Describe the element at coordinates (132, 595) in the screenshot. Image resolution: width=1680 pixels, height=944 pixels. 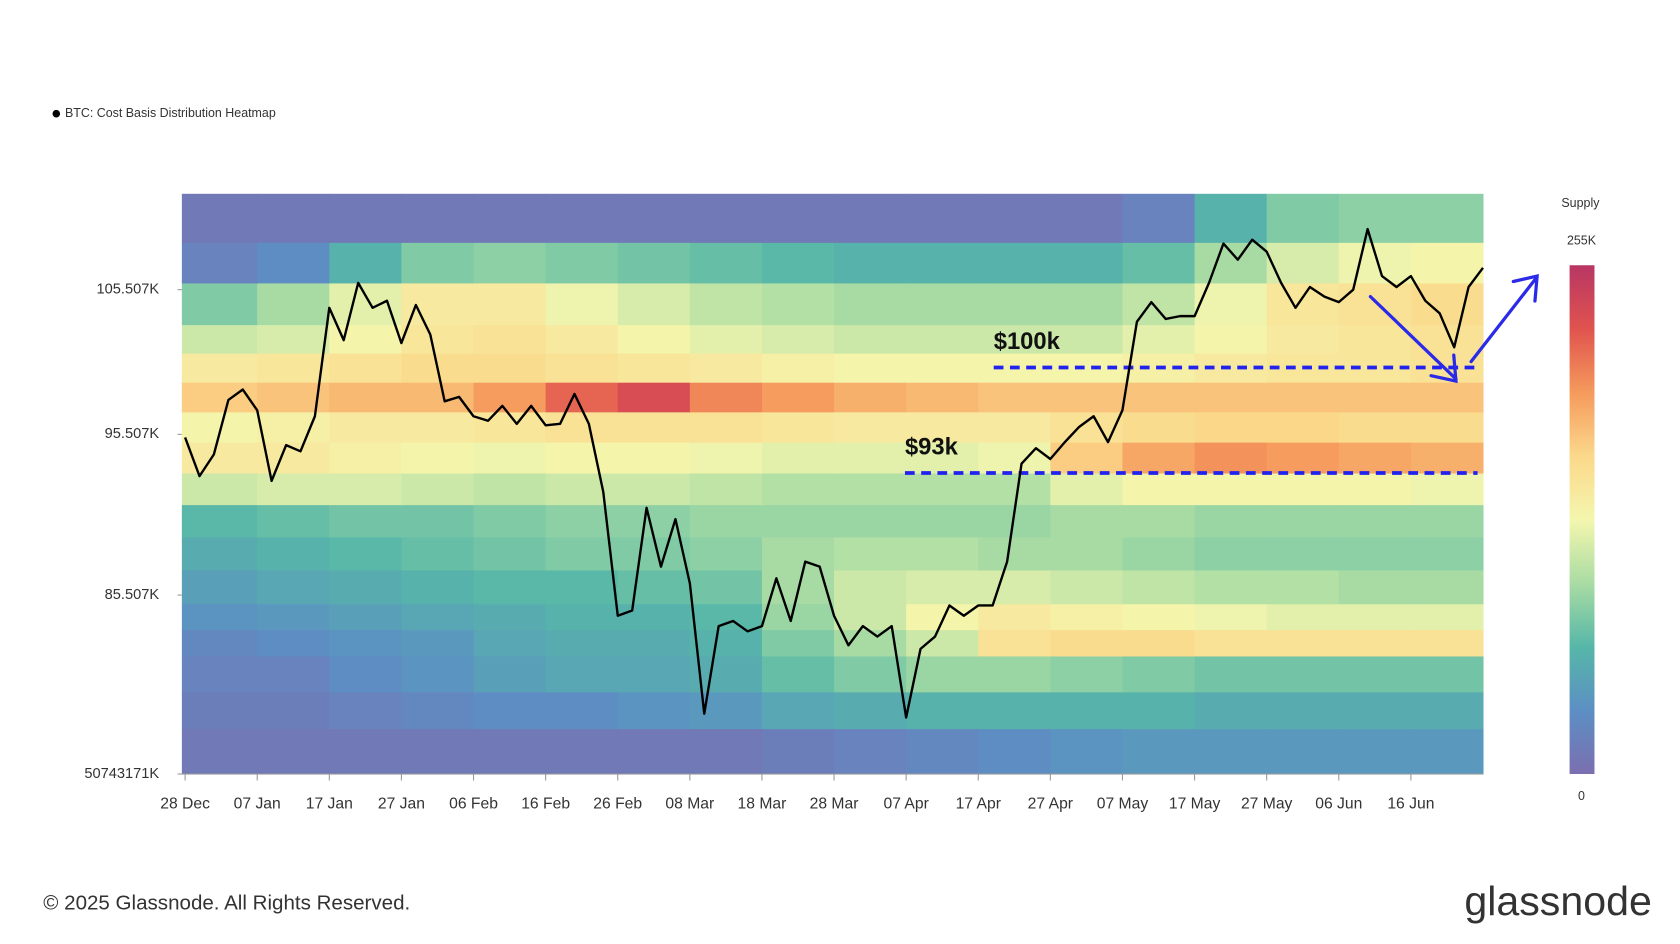
I see `y-tick-label: 85.507K` at that location.